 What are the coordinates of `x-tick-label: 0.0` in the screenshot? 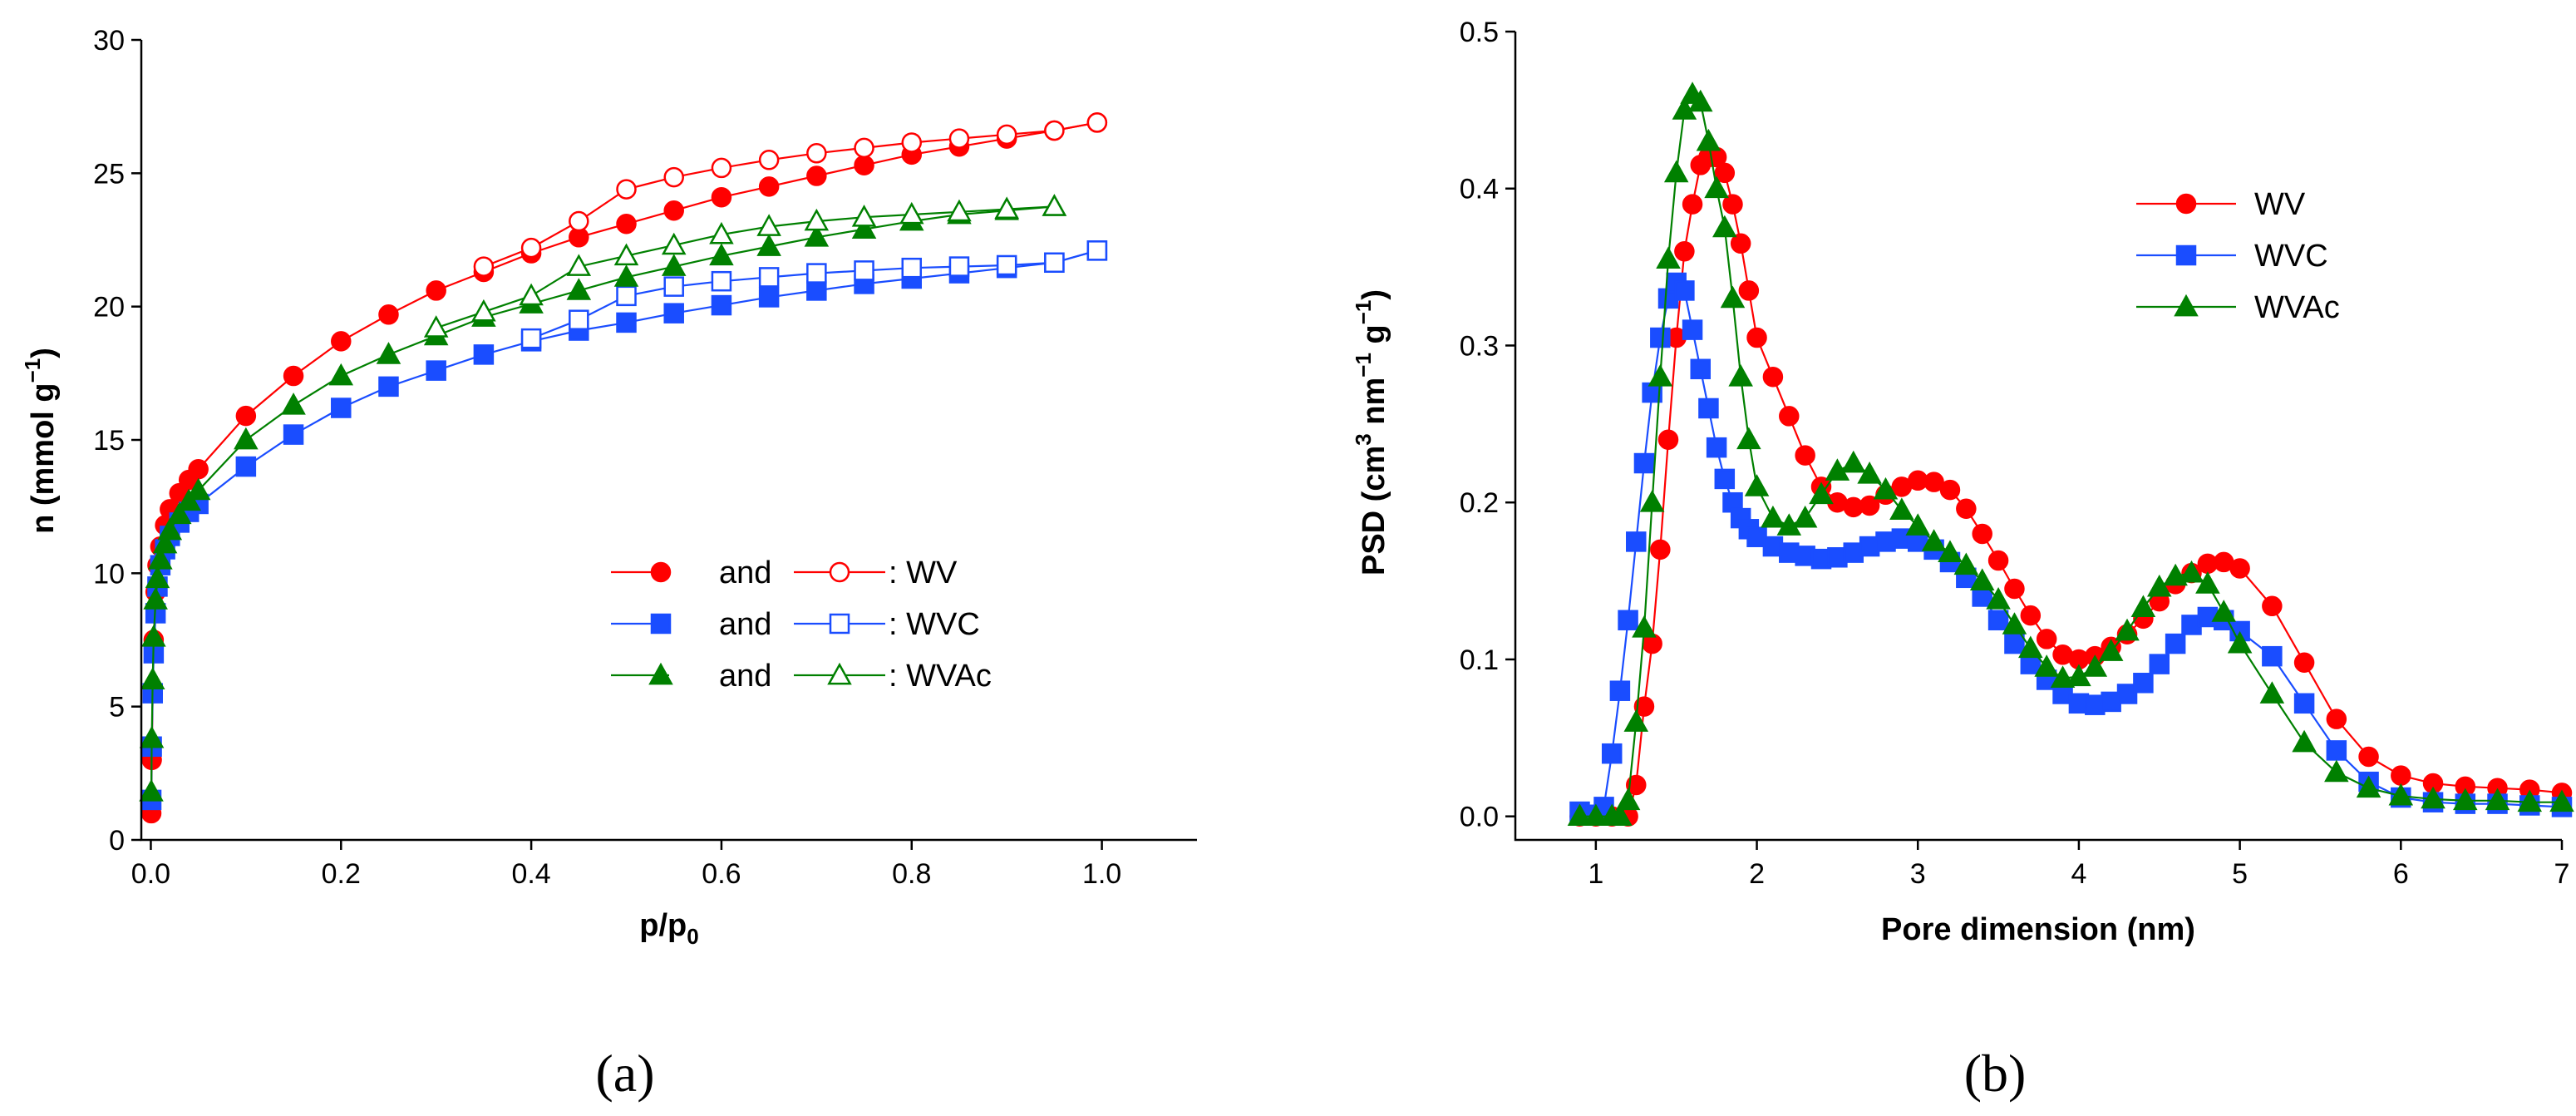 It's located at (150, 874).